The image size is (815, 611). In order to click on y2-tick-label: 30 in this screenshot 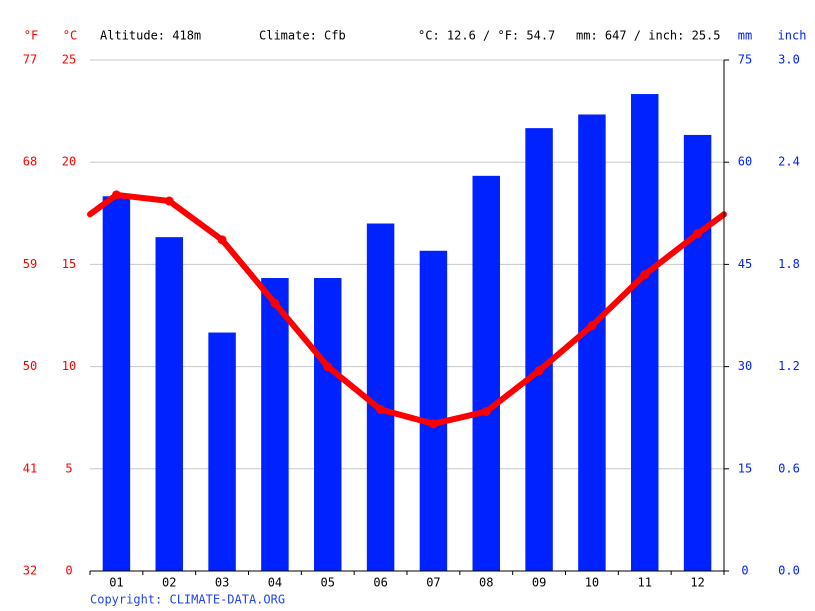, I will do `click(745, 366)`.